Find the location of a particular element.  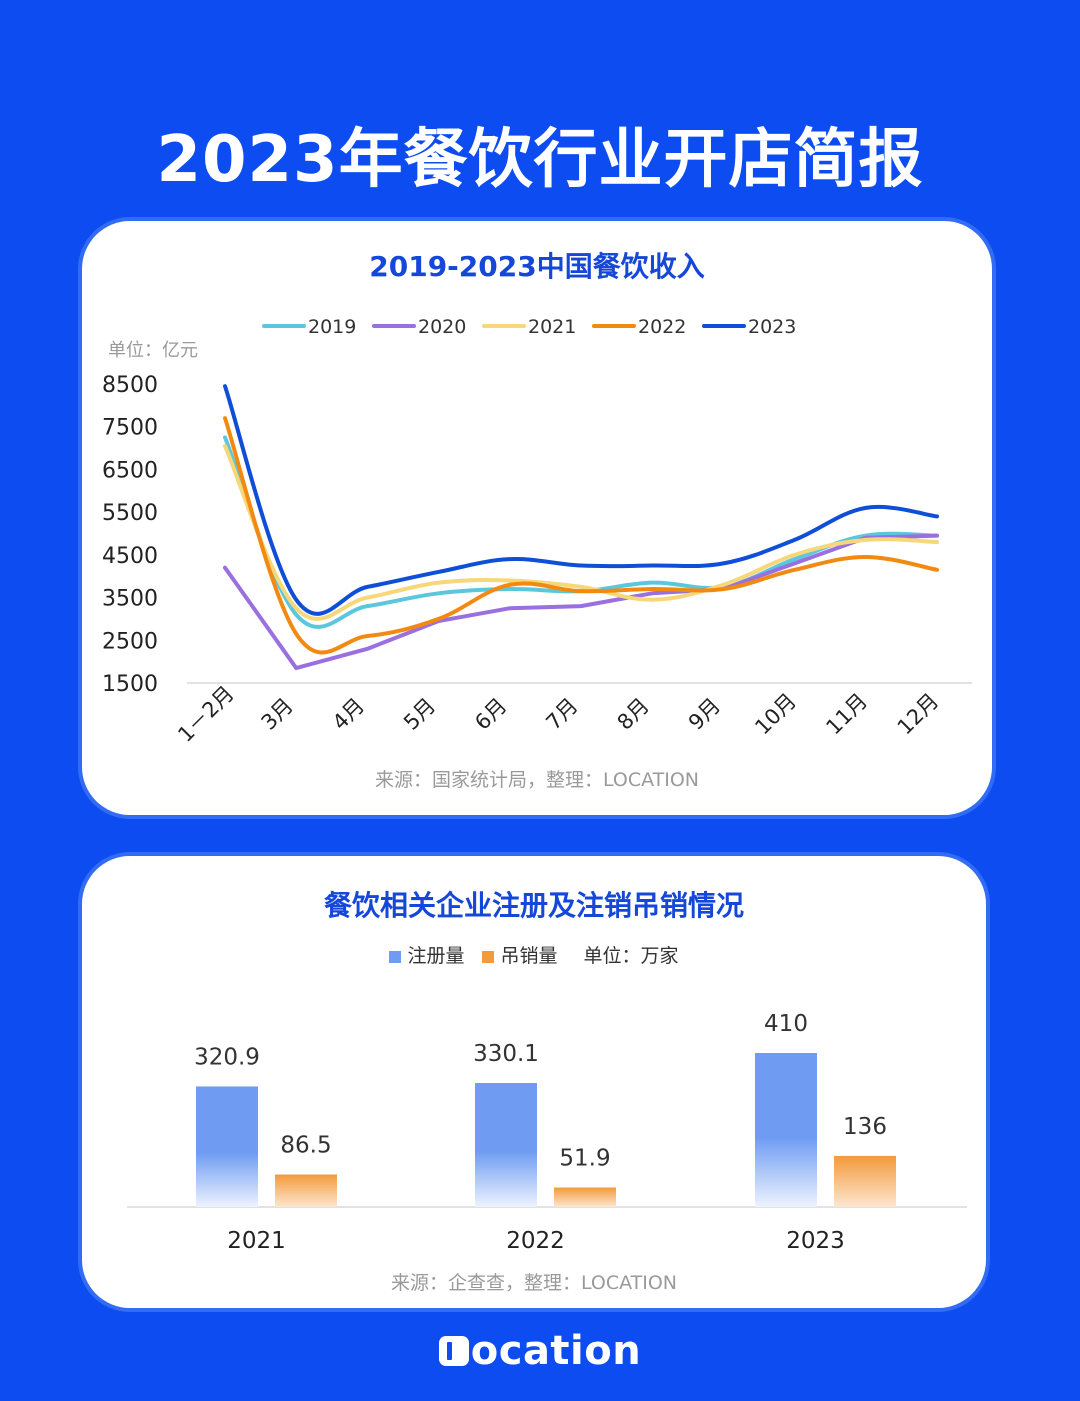

x-tick-label: 8月 is located at coordinates (633, 713).